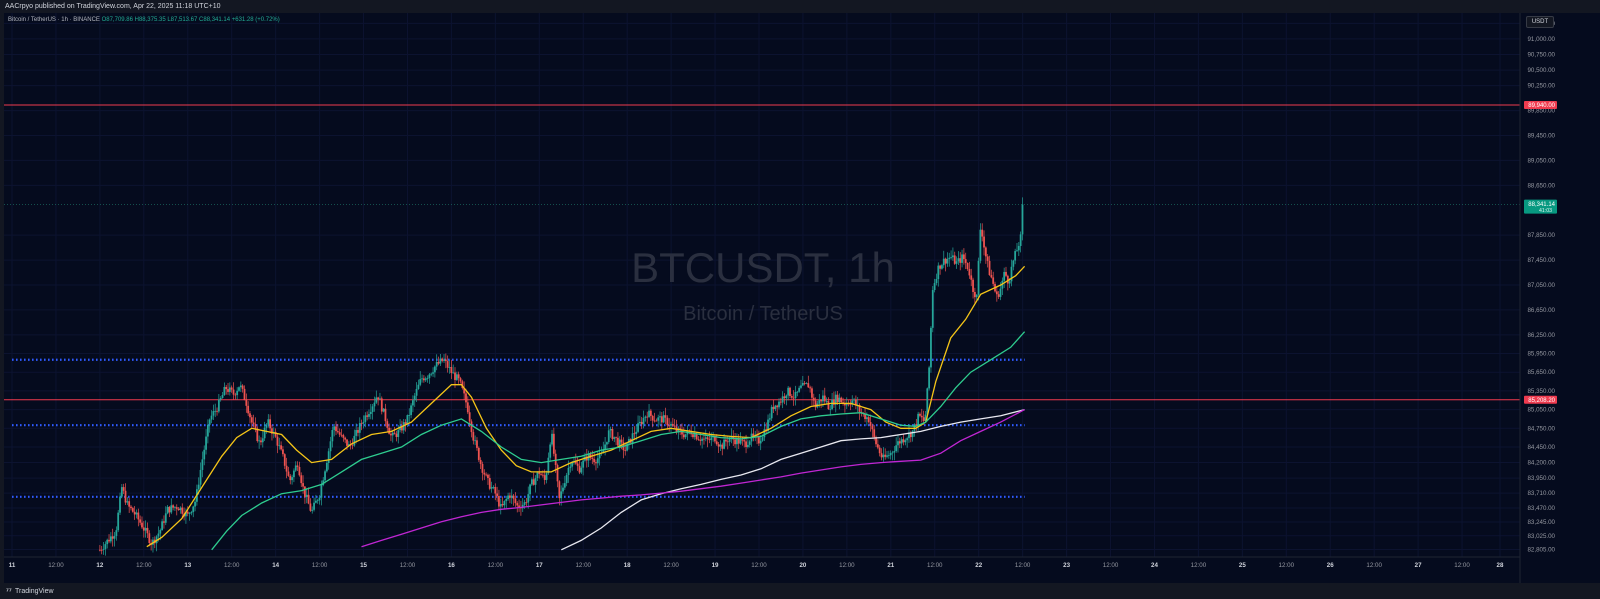 The image size is (1600, 599). Describe the element at coordinates (1242, 565) in the screenshot. I see `time-tick-label: 25` at that location.